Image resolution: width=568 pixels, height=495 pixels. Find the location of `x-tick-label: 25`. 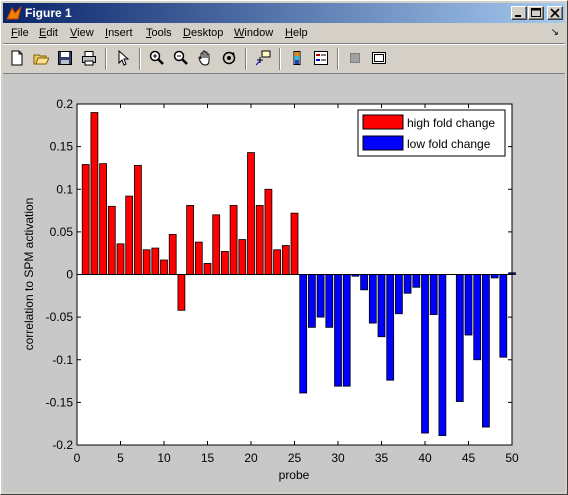

x-tick-label: 25 is located at coordinates (295, 458).